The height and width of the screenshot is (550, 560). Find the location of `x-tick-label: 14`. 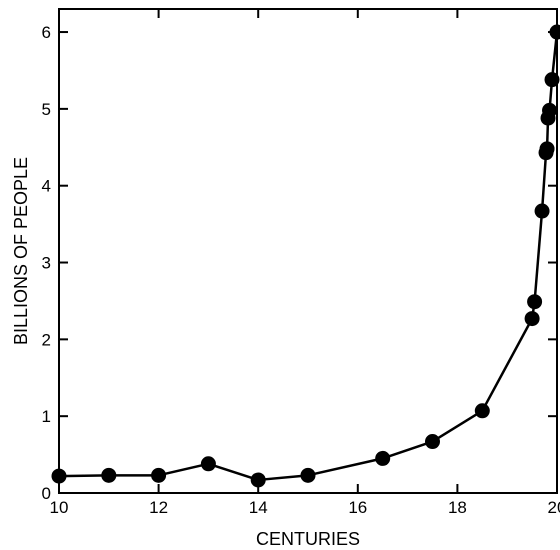

x-tick-label: 14 is located at coordinates (258, 507).